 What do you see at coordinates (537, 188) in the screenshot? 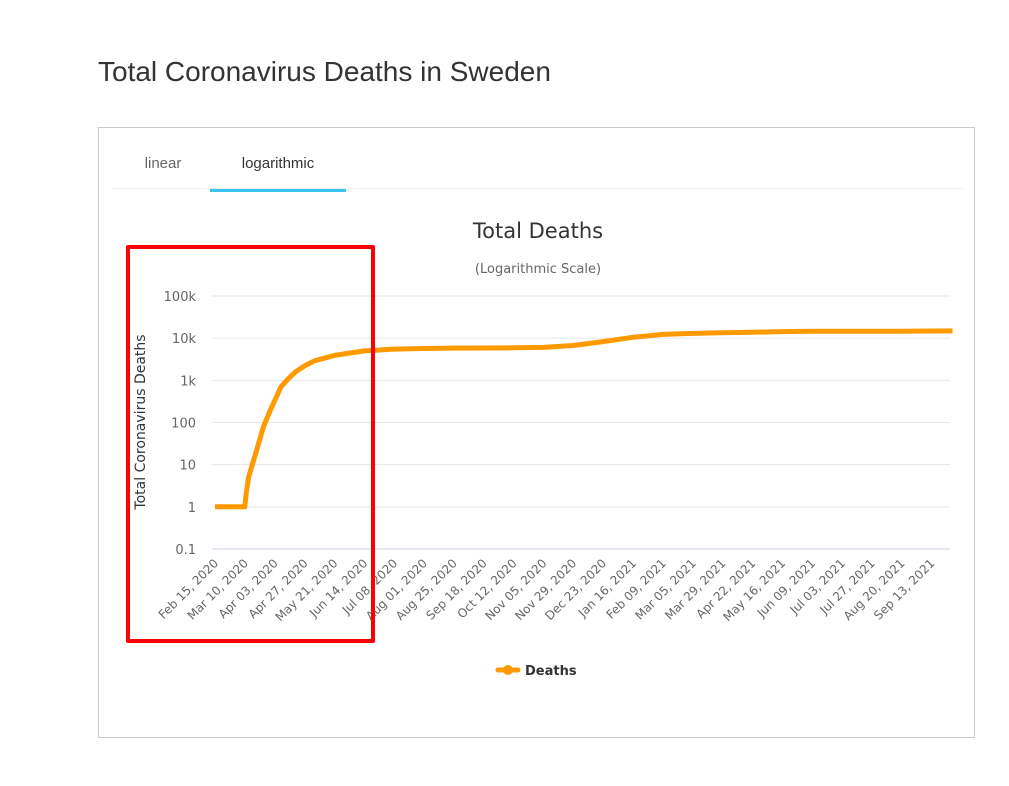
I see `tabs-divider` at bounding box center [537, 188].